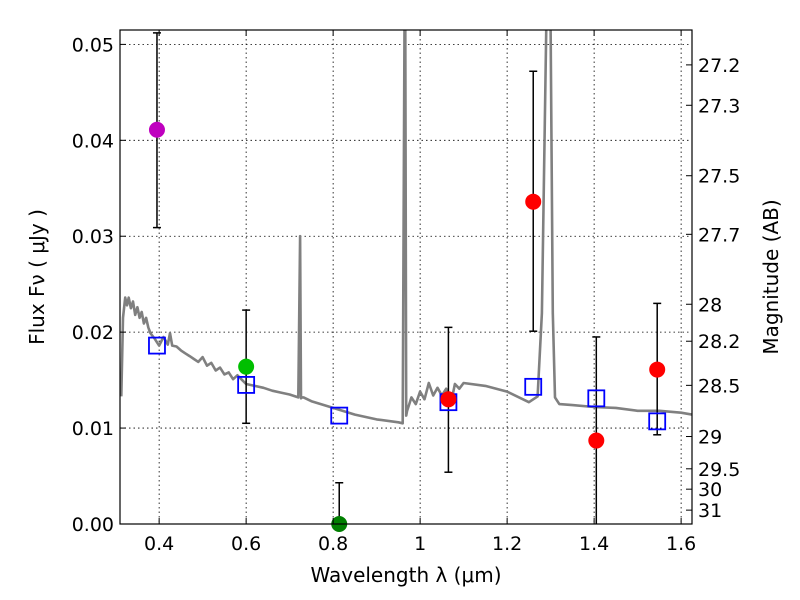 The width and height of the screenshot is (800, 600). What do you see at coordinates (710, 511) in the screenshot?
I see `magnitude-tick-label: 31` at bounding box center [710, 511].